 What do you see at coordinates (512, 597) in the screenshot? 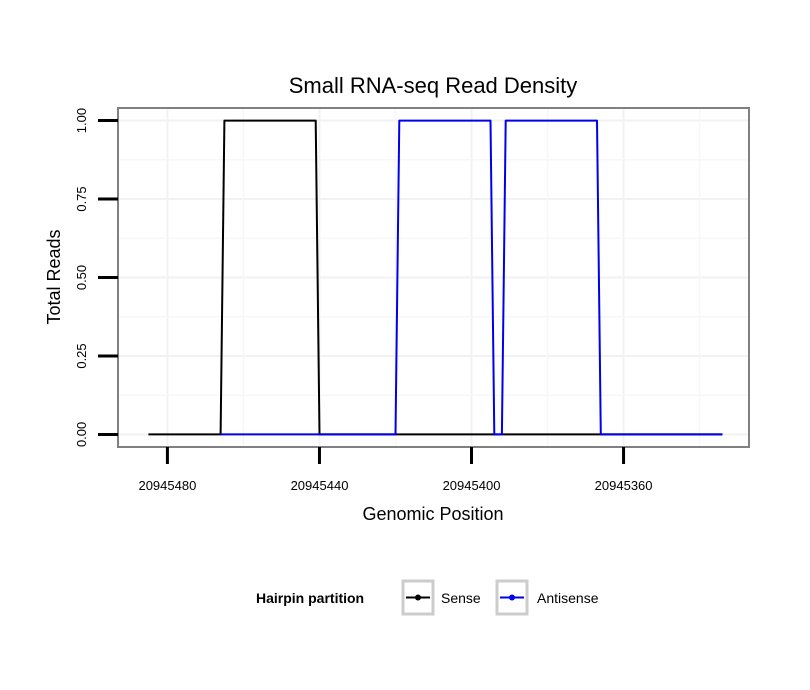
I see `legend-point-antisense` at bounding box center [512, 597].